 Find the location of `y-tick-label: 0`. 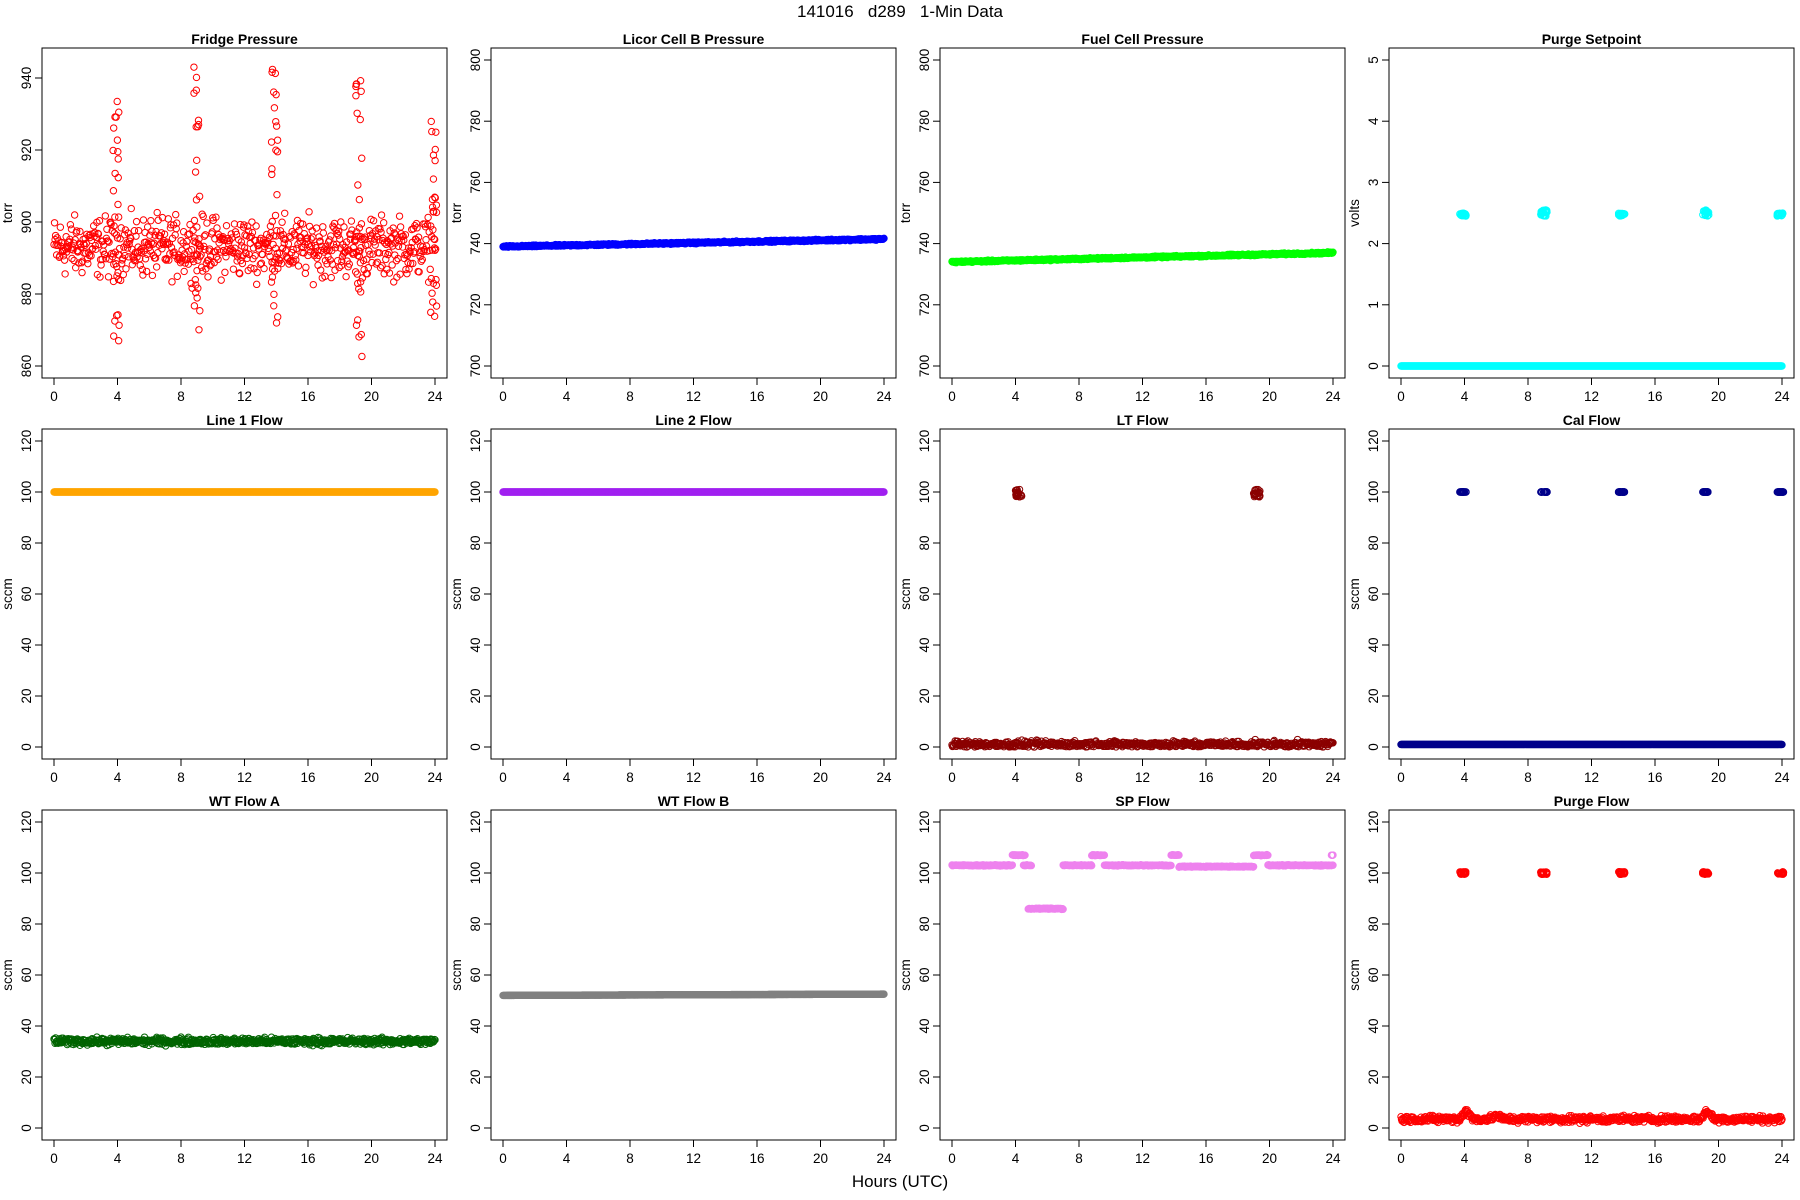

y-tick-label: 0 is located at coordinates (924, 747).